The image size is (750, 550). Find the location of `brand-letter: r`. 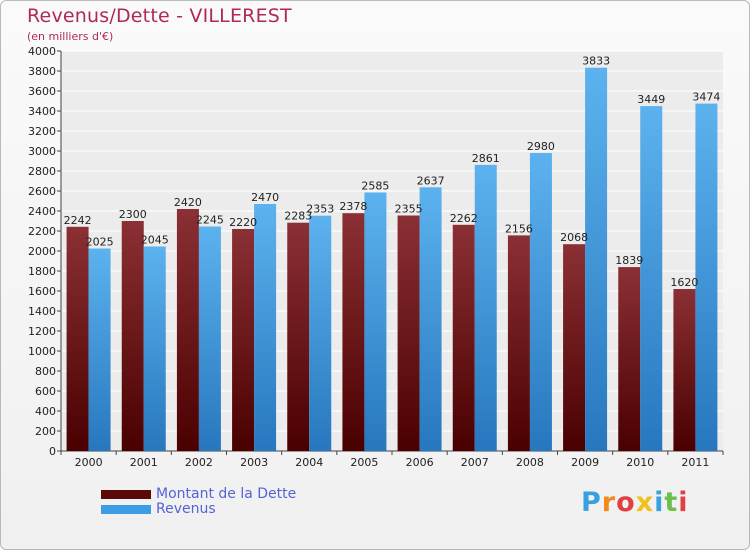

brand-letter: r is located at coordinates (609, 502).